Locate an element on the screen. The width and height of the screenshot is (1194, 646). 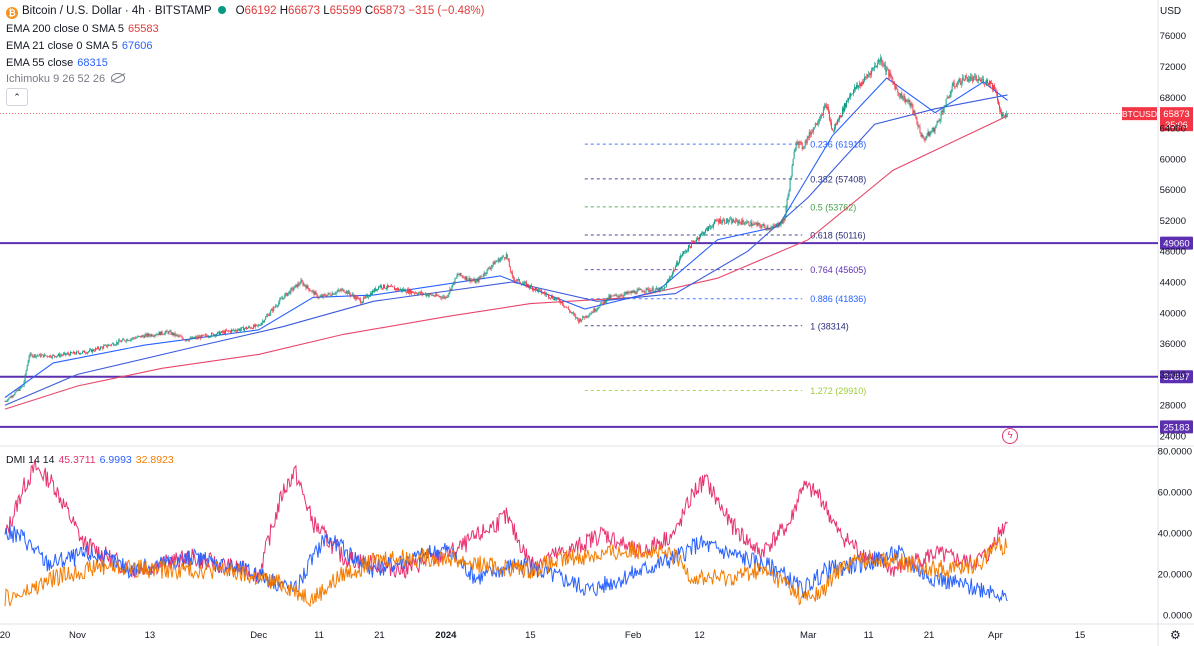
currency-selector: USD is located at coordinates (1171, 11).